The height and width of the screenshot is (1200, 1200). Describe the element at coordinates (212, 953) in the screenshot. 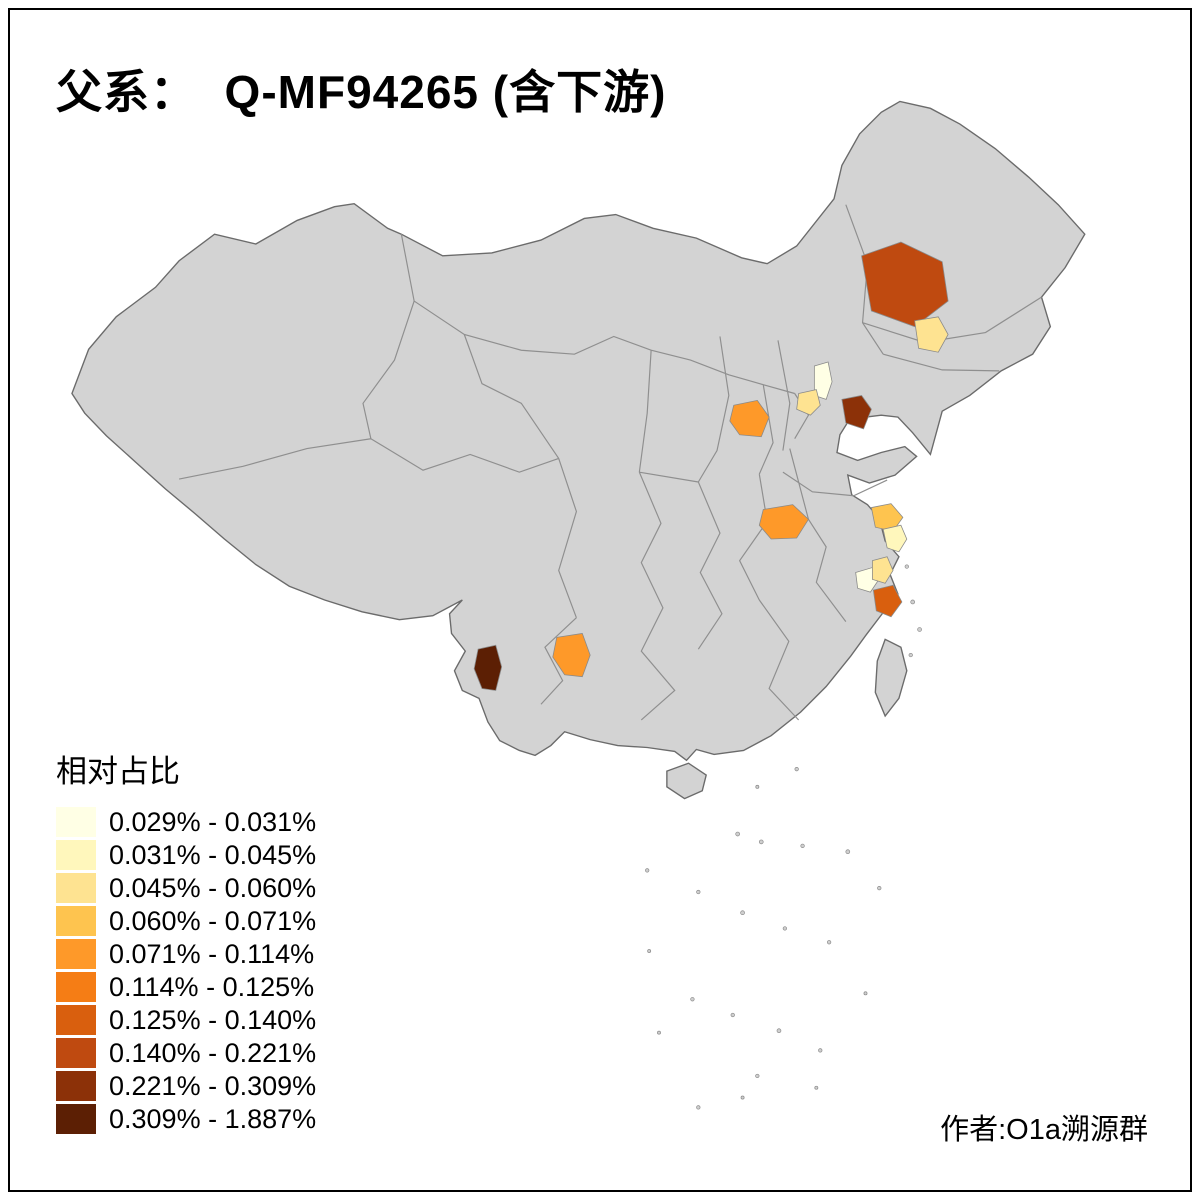

I see `legend-label: 0.071% - 0.114%` at that location.